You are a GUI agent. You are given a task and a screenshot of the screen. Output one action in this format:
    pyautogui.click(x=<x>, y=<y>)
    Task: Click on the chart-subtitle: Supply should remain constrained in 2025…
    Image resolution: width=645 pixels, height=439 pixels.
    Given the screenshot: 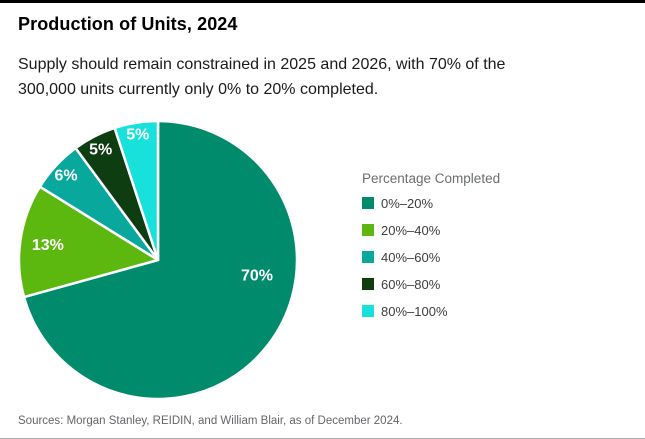 What is the action you would take?
    pyautogui.click(x=262, y=77)
    